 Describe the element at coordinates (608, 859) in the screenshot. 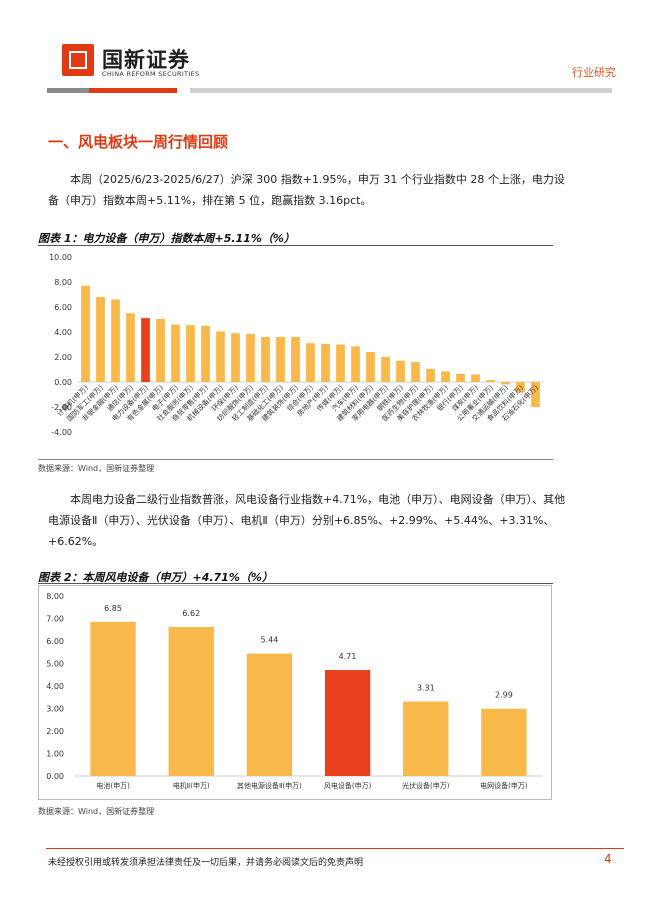

I see `page-number: 4` at that location.